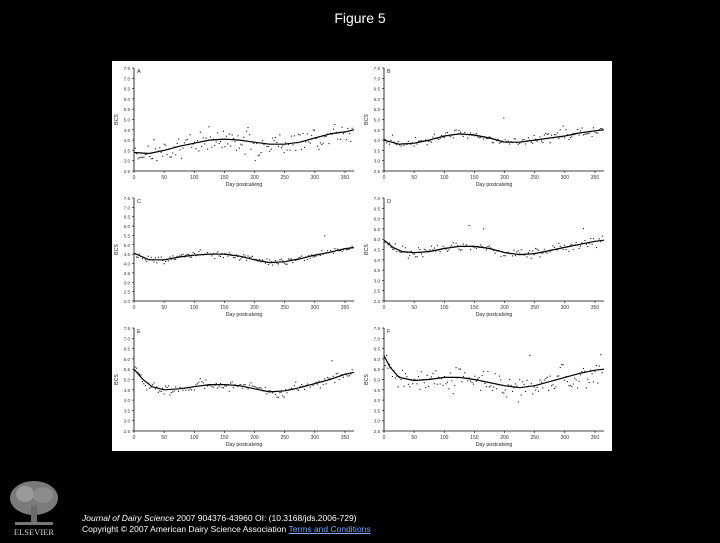 Image resolution: width=720 pixels, height=543 pixels. I want to click on y-tick-label: 5.0, so click(127, 380).